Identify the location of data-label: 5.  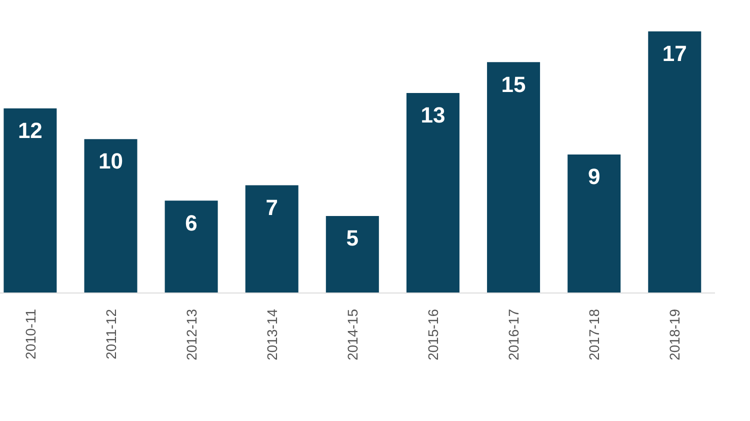
(352, 238).